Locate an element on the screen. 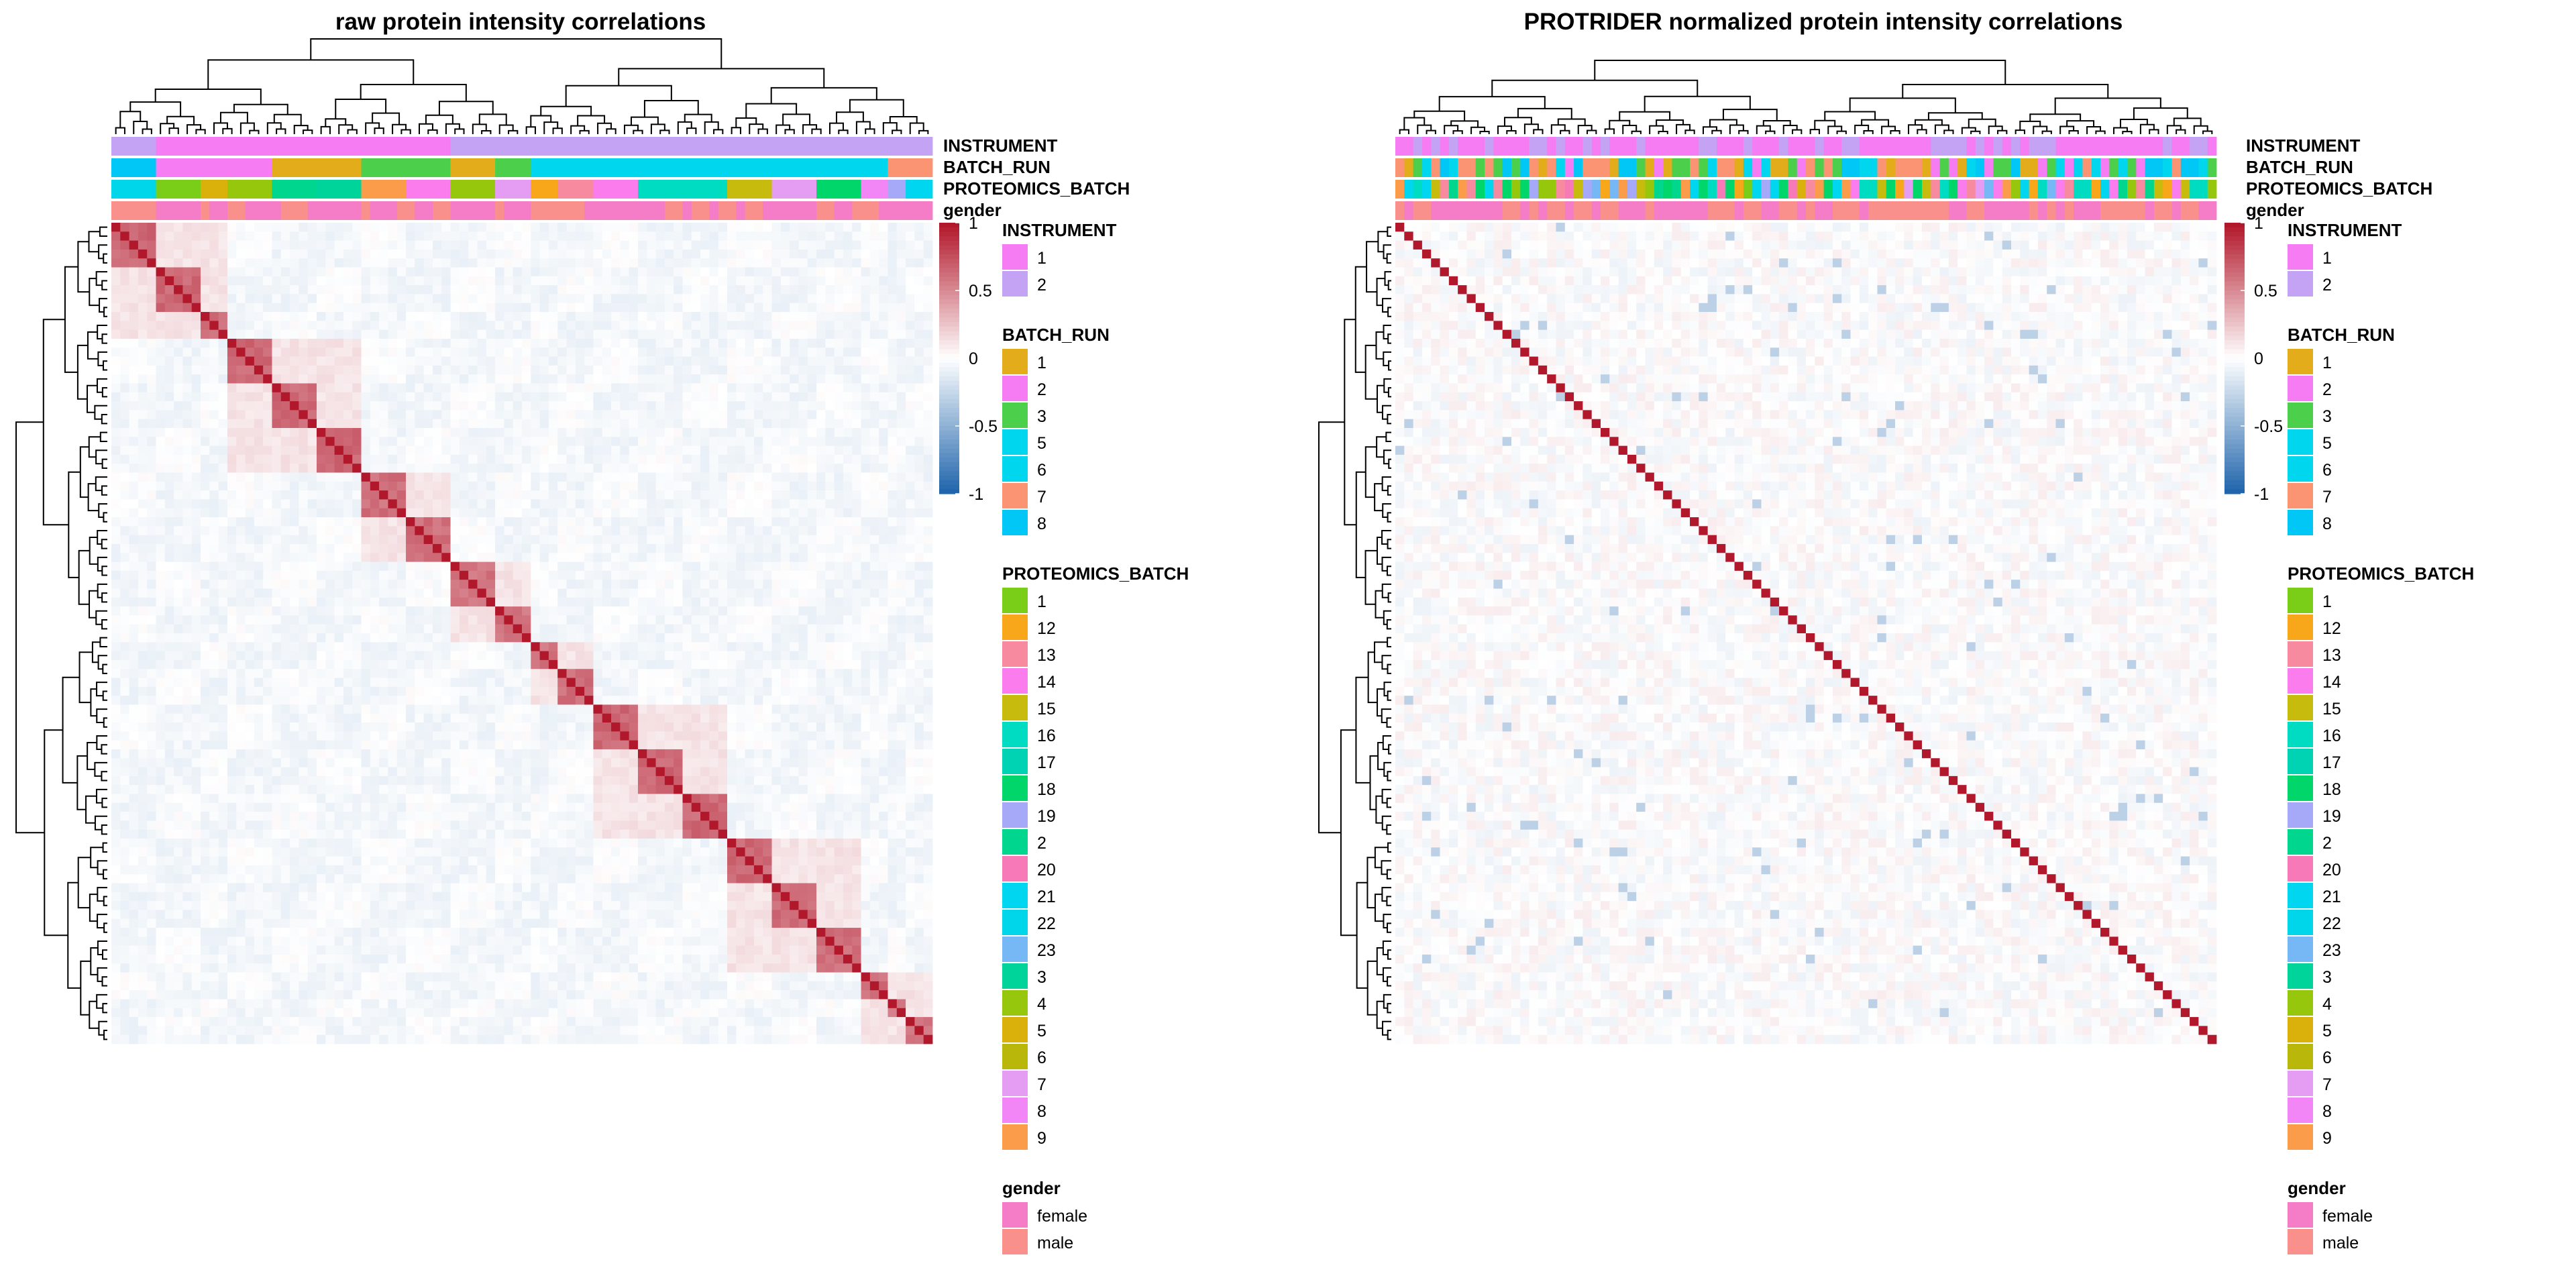 The width and height of the screenshot is (2576, 1288). annotation-cell-gender is located at coordinates (642, 210).